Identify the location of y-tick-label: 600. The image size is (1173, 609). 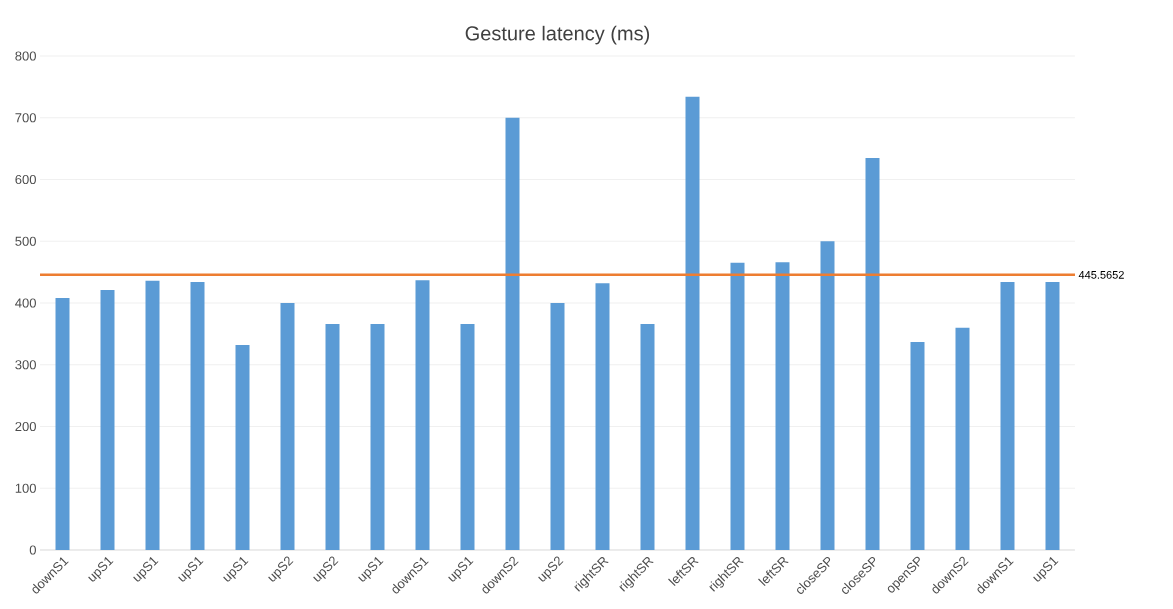
(25, 179).